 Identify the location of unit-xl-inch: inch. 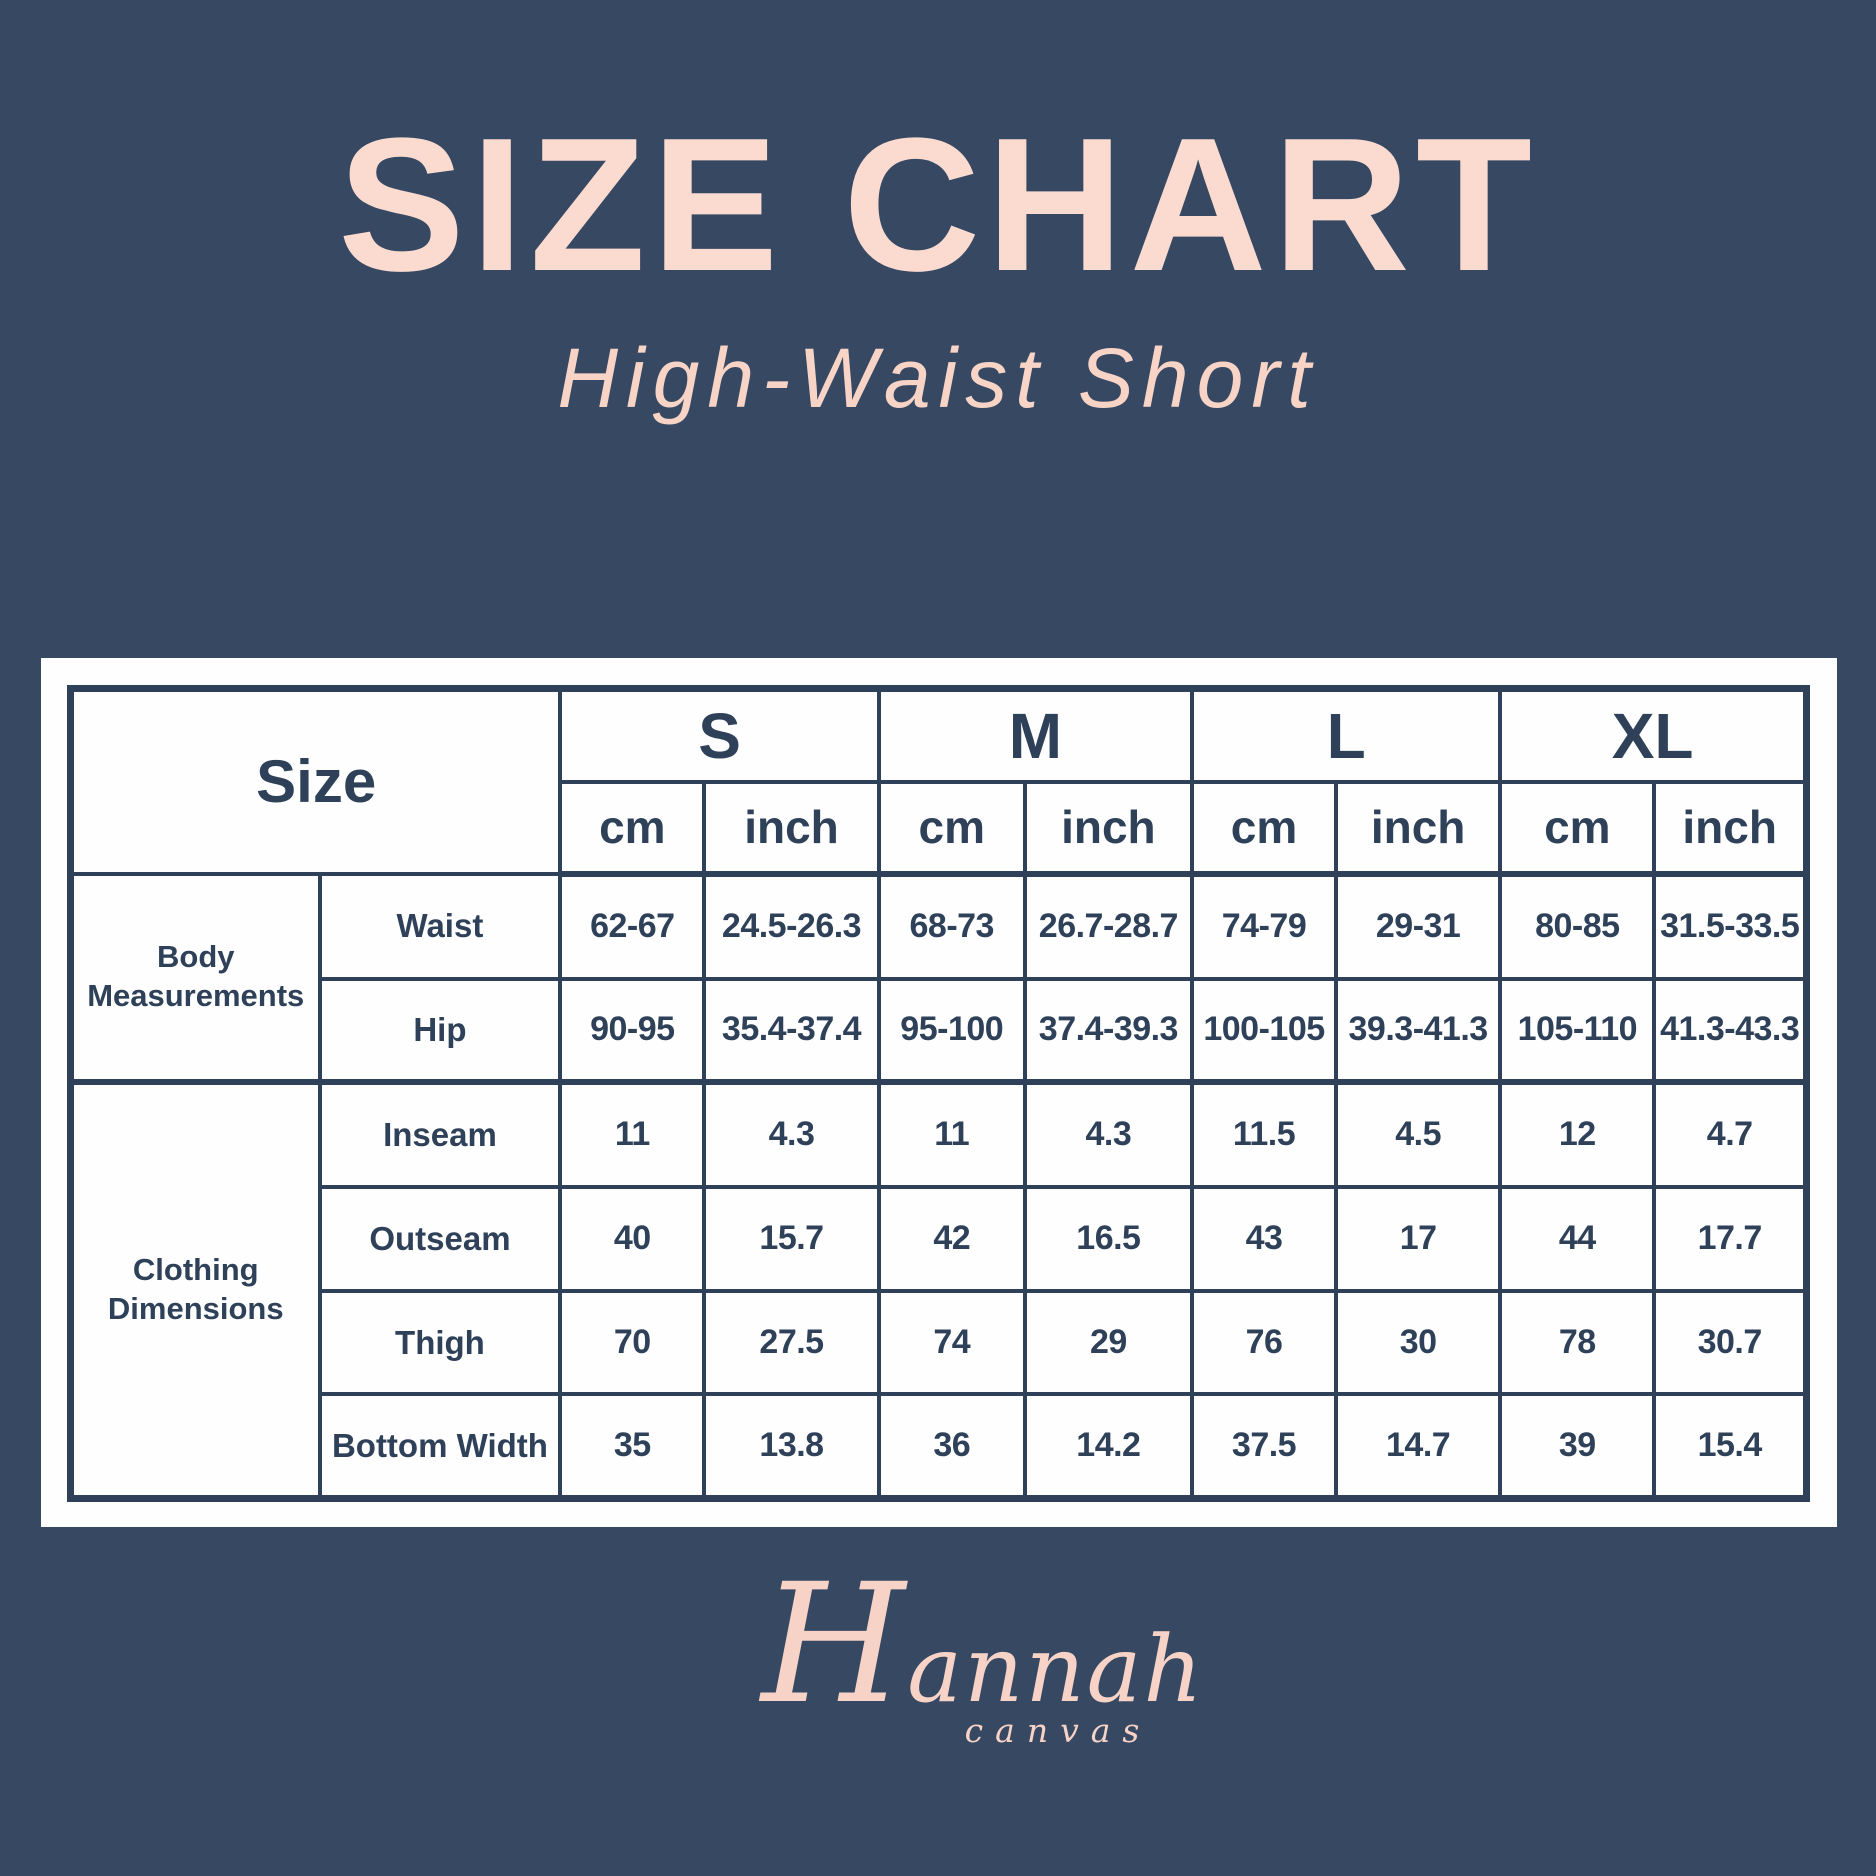
(1730, 828).